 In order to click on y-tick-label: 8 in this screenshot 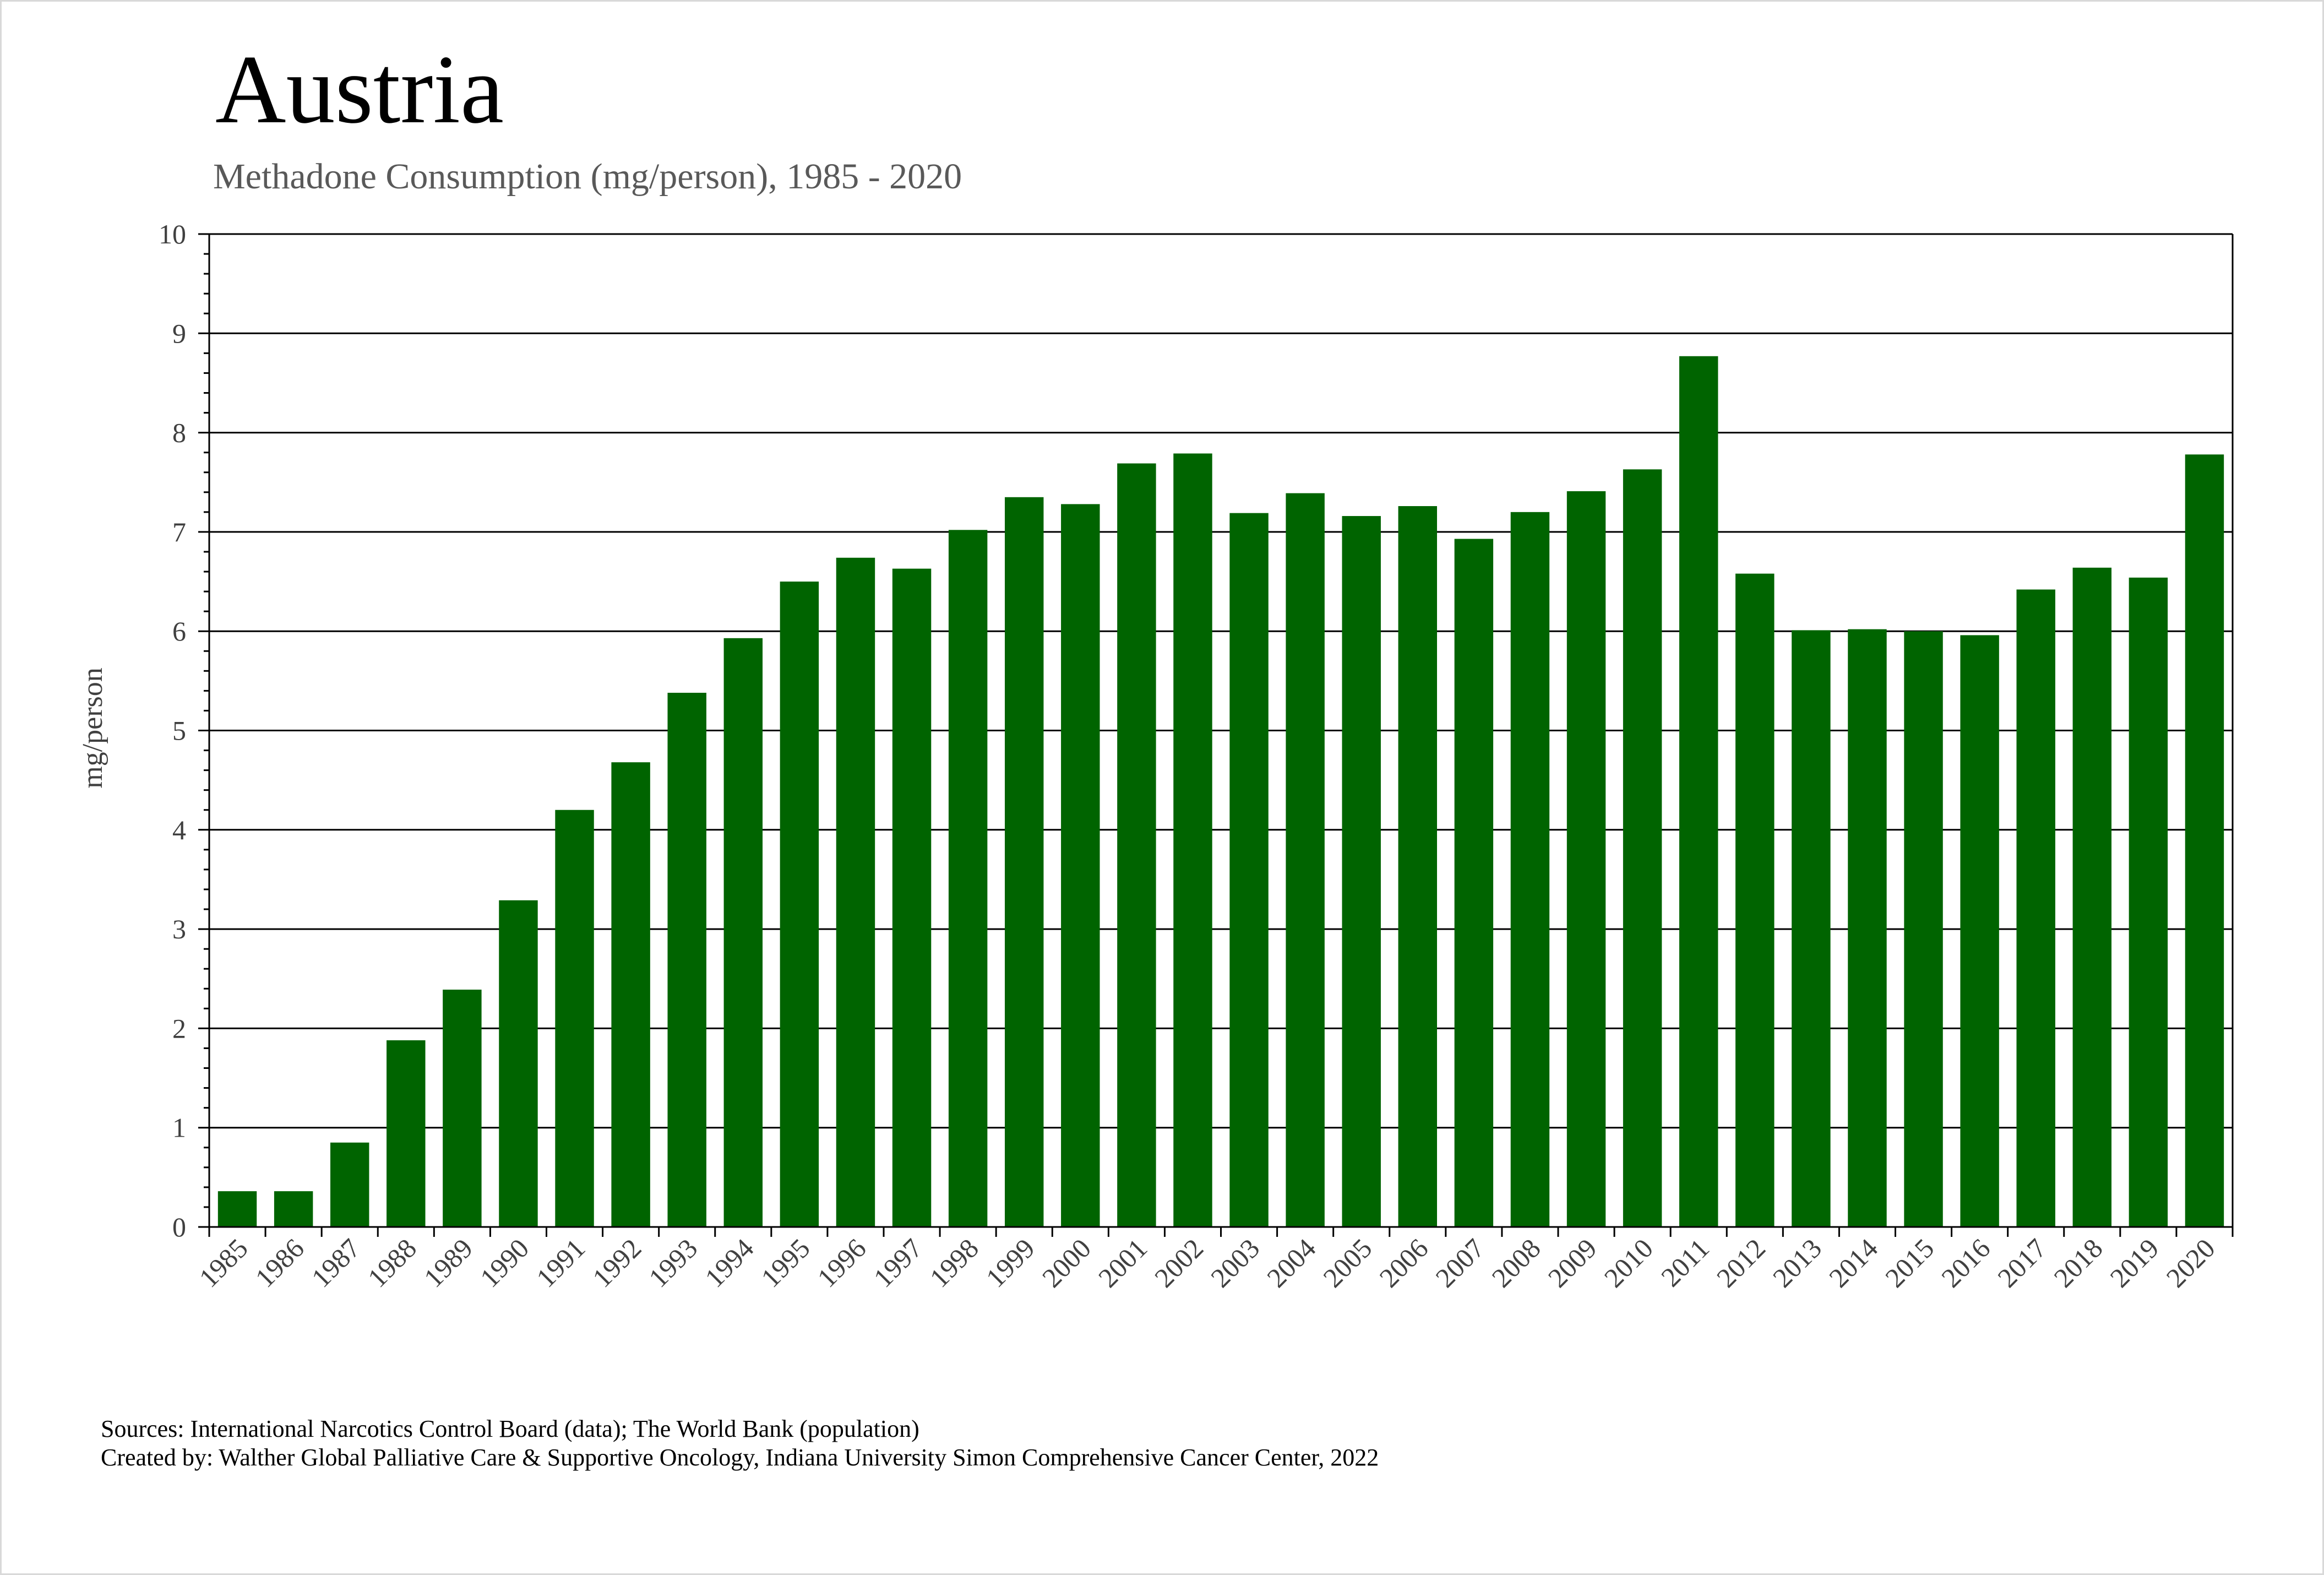, I will do `click(179, 433)`.